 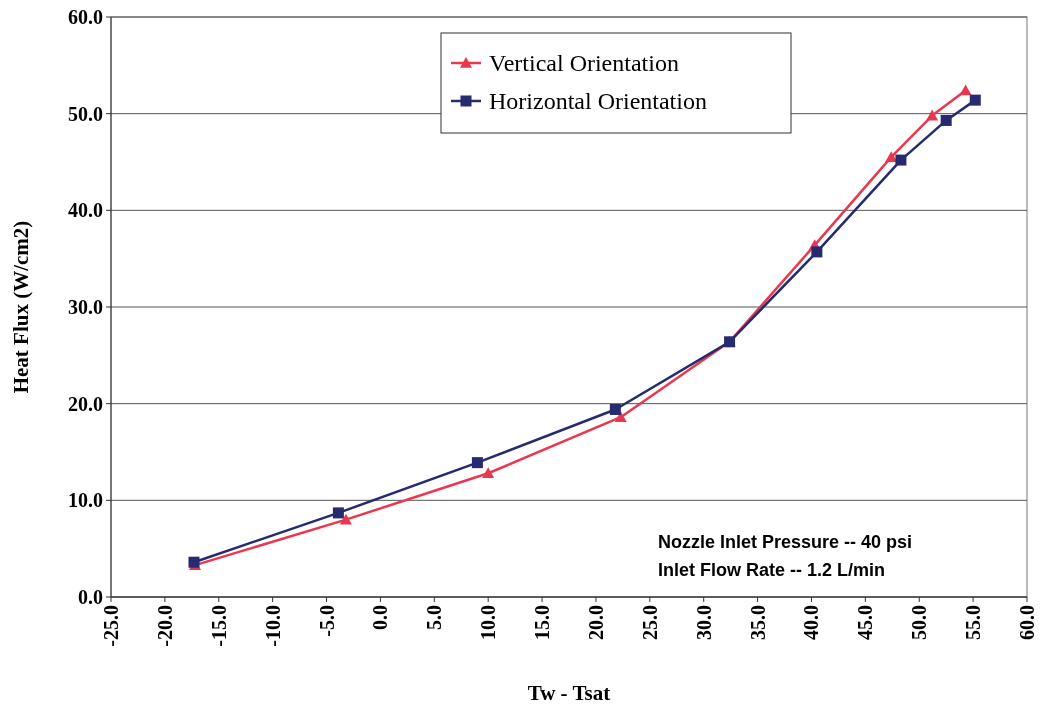 I want to click on x-tick-label: -15.0, so click(x=218, y=626).